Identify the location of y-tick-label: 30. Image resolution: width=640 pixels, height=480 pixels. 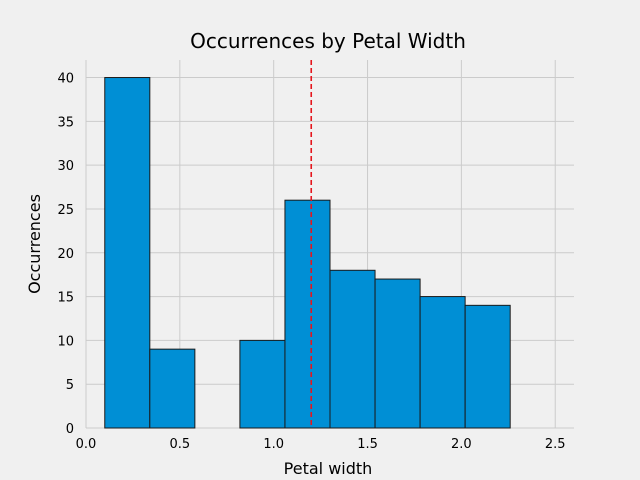
(65, 166).